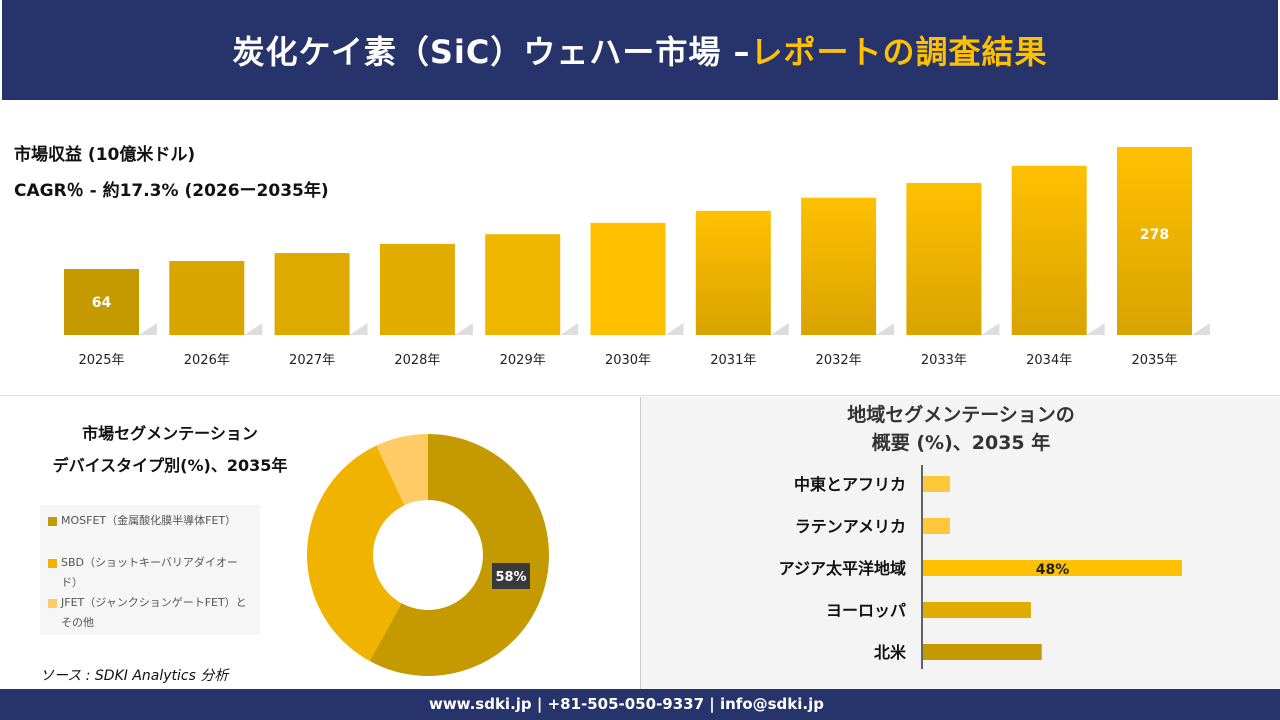 The height and width of the screenshot is (720, 1280). I want to click on bar-2030年, so click(628, 278).